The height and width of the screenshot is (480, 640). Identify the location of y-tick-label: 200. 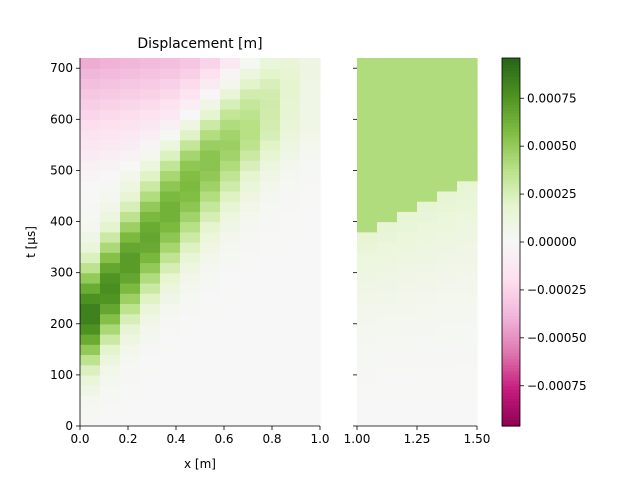
(61, 324).